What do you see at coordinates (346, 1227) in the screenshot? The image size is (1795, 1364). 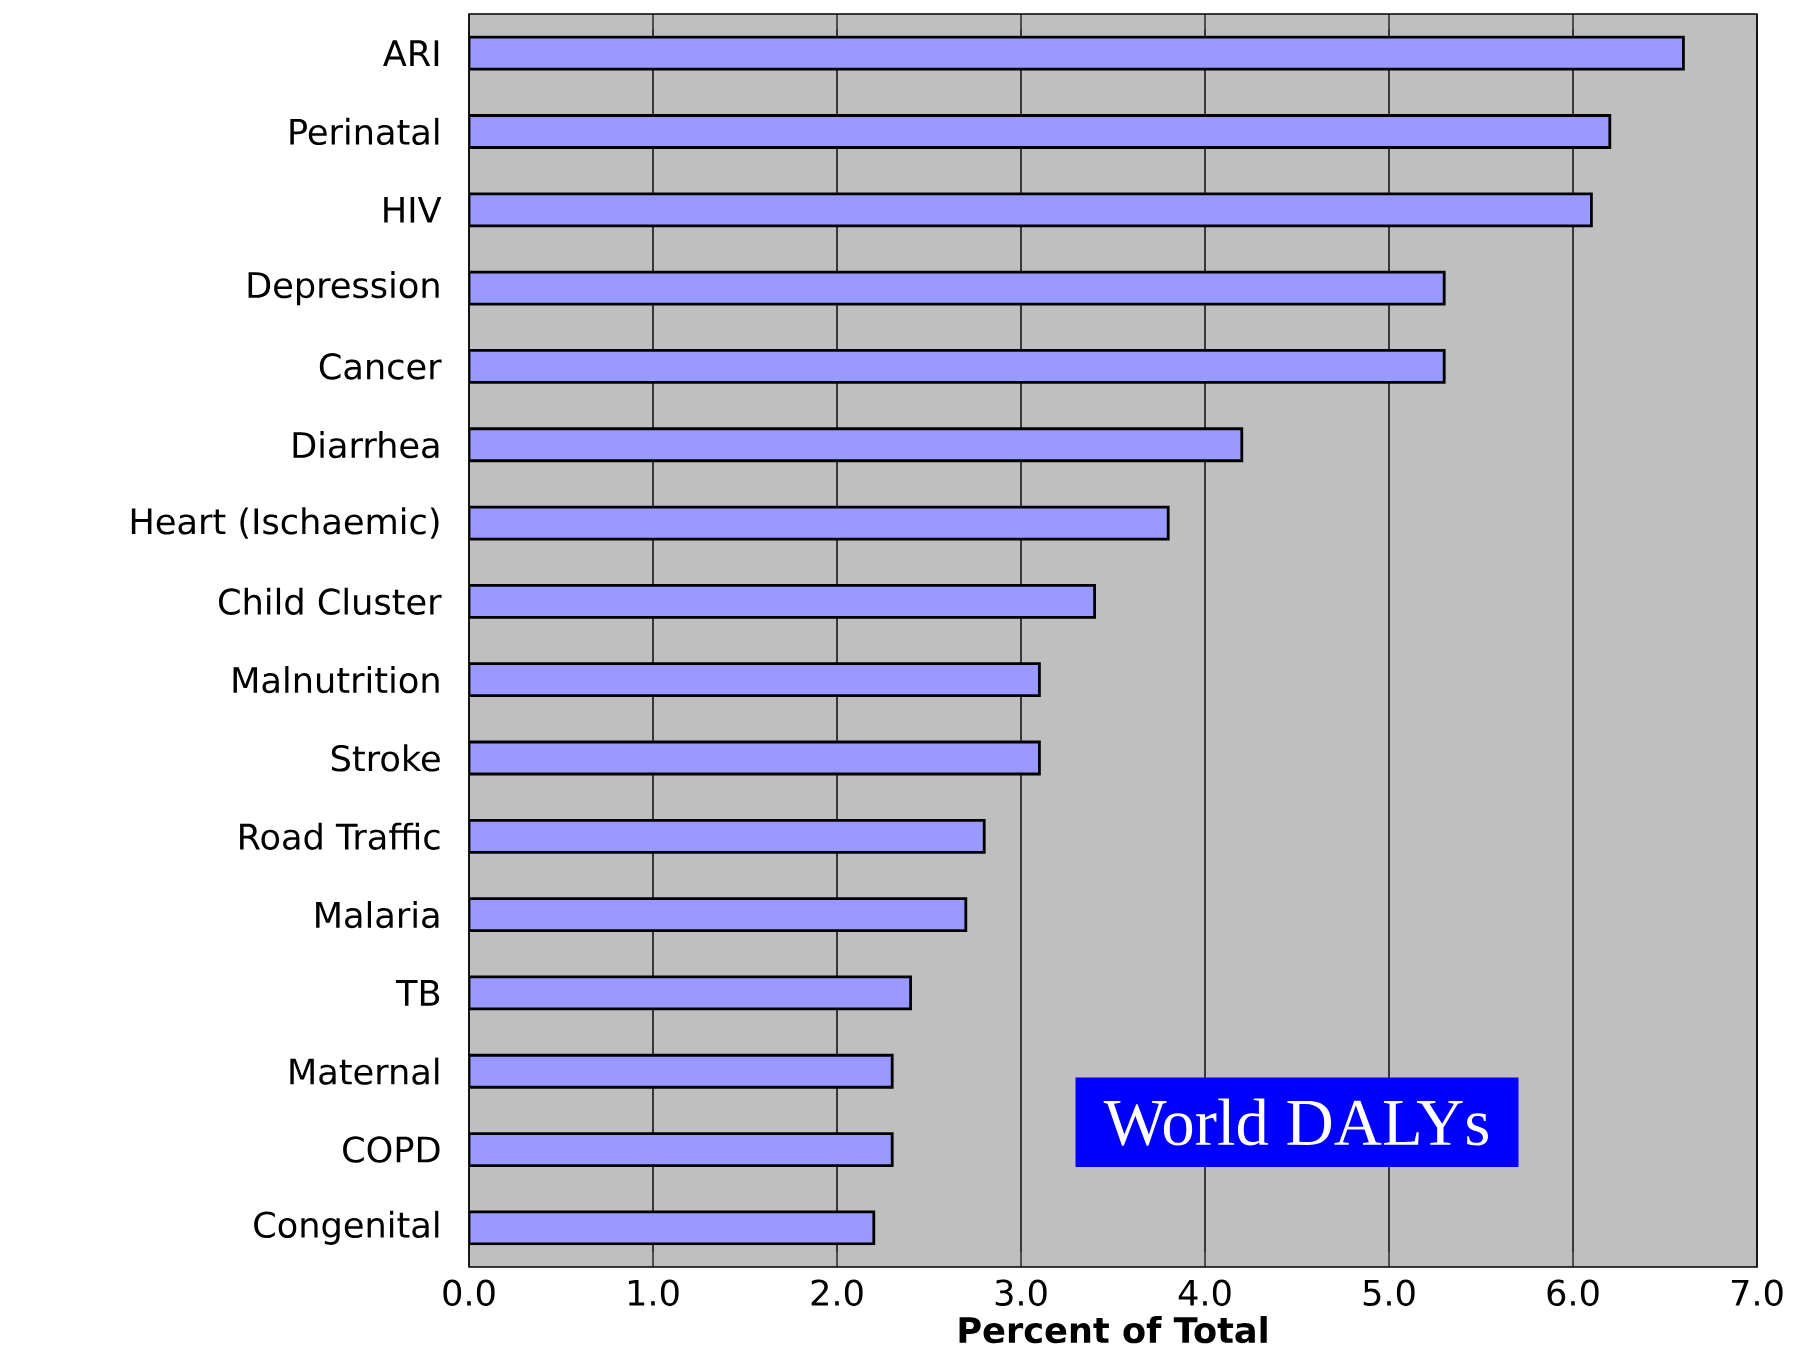 I see `y-tick-label: Congenital` at bounding box center [346, 1227].